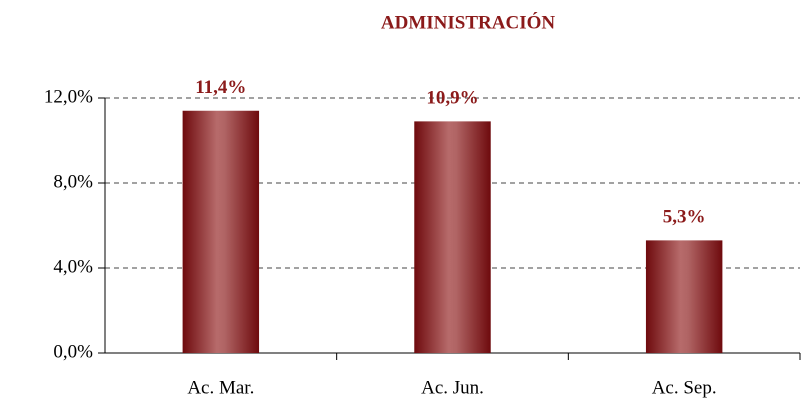  Describe the element at coordinates (68, 96) in the screenshot. I see `y-tick-label: 12,0%` at that location.